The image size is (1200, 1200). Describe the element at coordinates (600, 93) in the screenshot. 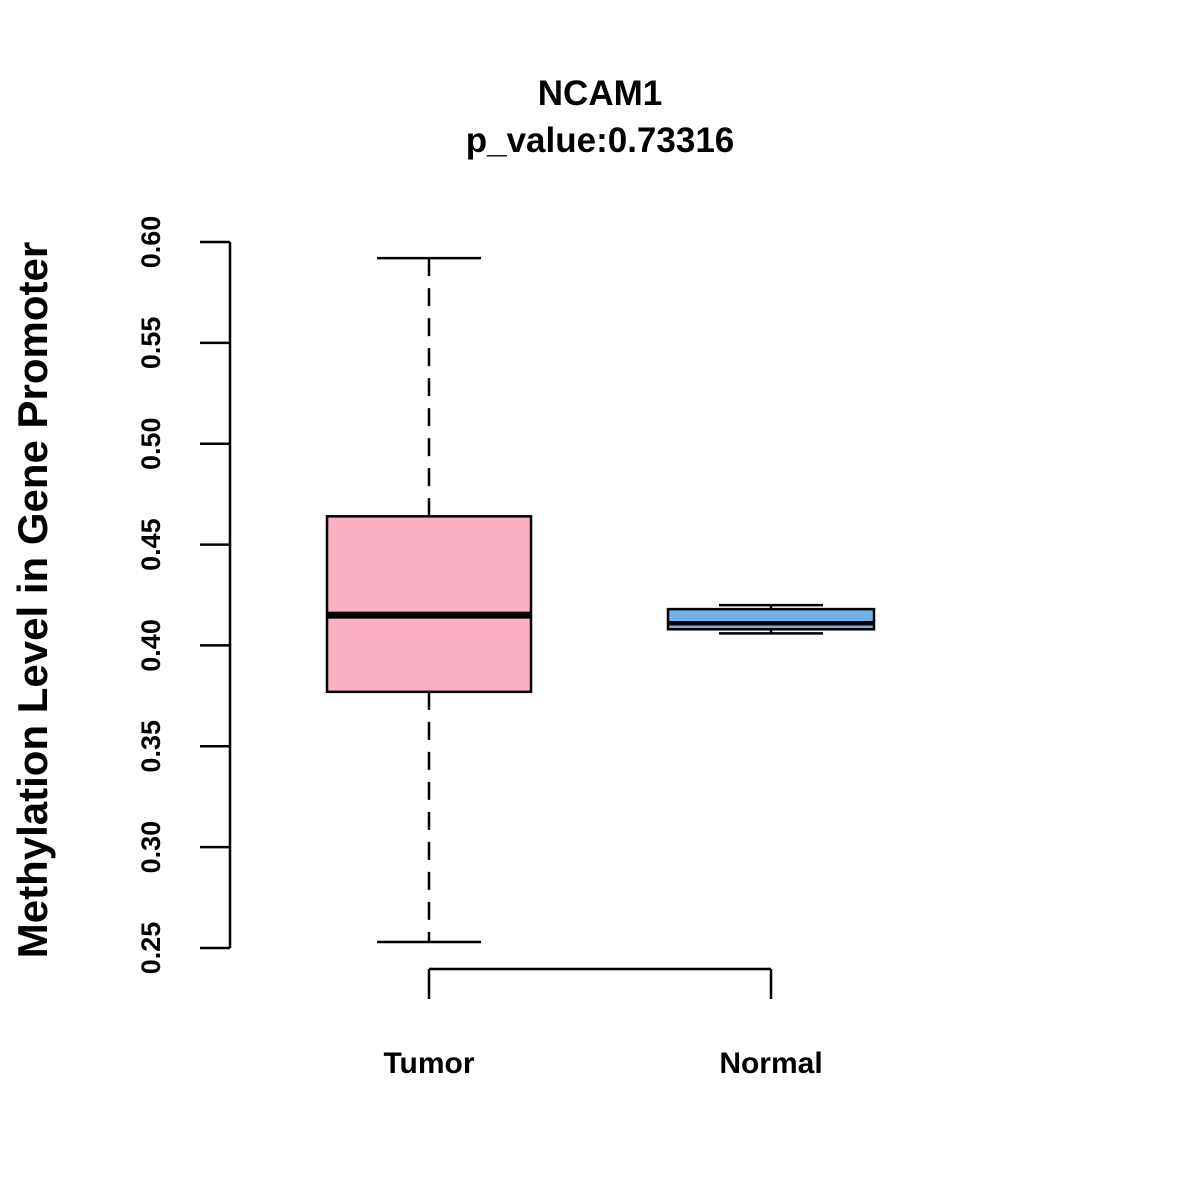

I see `chart-title: NCAM1` at that location.